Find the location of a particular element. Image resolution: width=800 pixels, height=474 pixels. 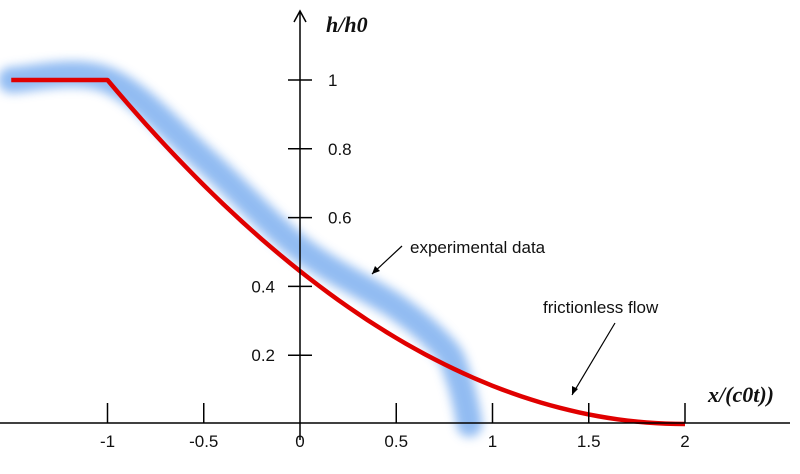

x-axis-label: x/(c0t)) is located at coordinates (740, 394).